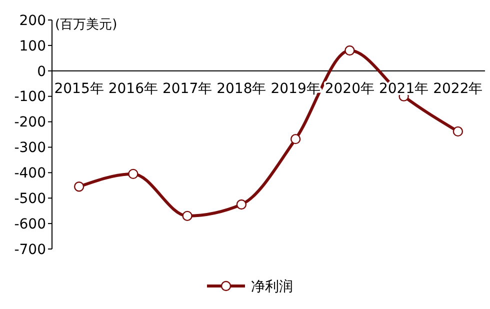 The image size is (490, 309). Describe the element at coordinates (32, 20) in the screenshot. I see `y-tick-label: 200` at that location.